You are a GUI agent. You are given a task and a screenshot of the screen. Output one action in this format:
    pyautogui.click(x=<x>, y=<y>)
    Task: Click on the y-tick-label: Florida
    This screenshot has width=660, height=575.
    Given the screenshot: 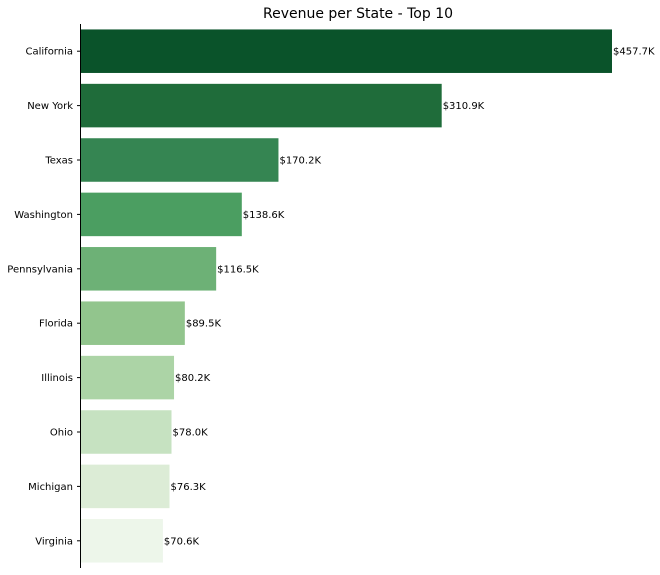 What is the action you would take?
    pyautogui.click(x=56, y=324)
    